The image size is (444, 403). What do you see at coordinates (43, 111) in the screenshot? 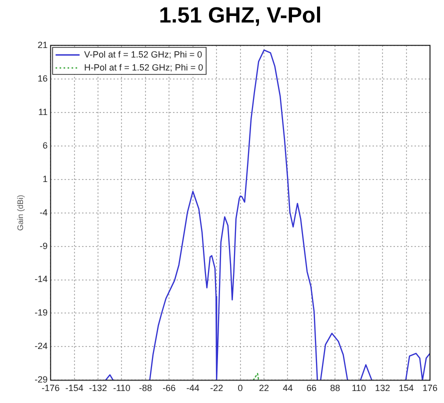
I see `y-tick-label: 11` at bounding box center [43, 111].